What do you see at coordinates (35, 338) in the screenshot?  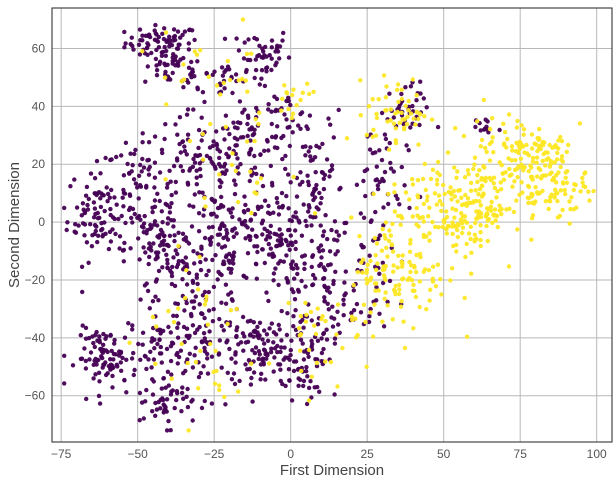 I see `y-tick-label: −40` at bounding box center [35, 338].